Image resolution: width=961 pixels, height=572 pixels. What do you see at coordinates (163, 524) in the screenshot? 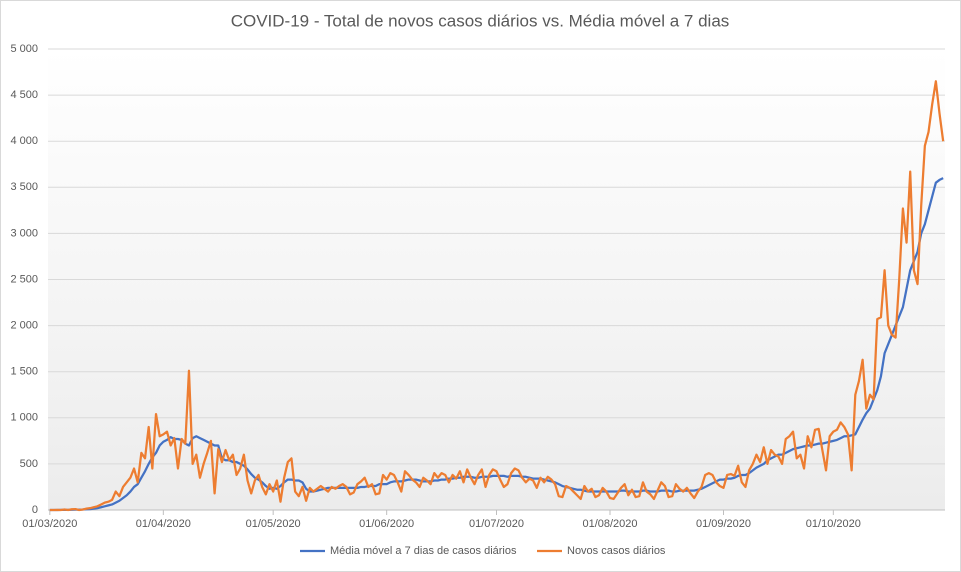
I see `x-tick-label: 01/04/2020` at bounding box center [163, 524].